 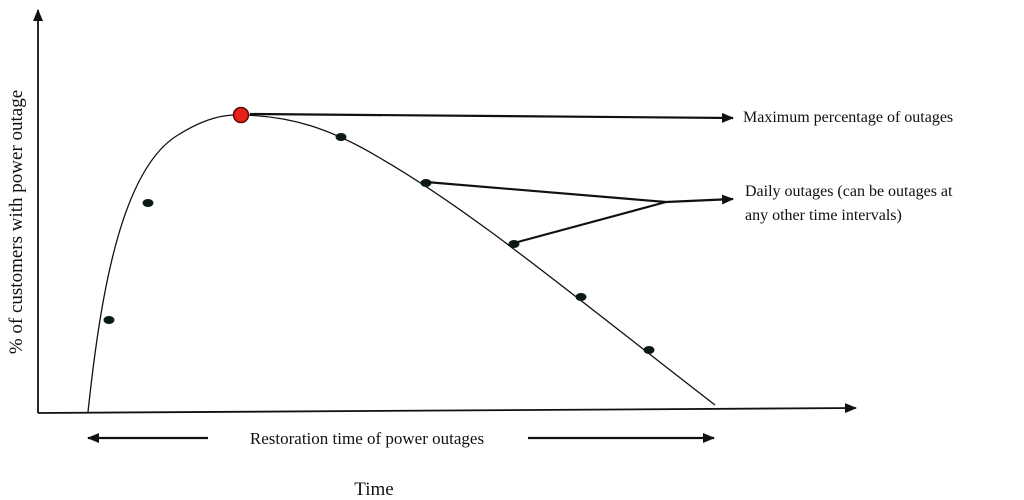 I want to click on peak-point, so click(x=241, y=115).